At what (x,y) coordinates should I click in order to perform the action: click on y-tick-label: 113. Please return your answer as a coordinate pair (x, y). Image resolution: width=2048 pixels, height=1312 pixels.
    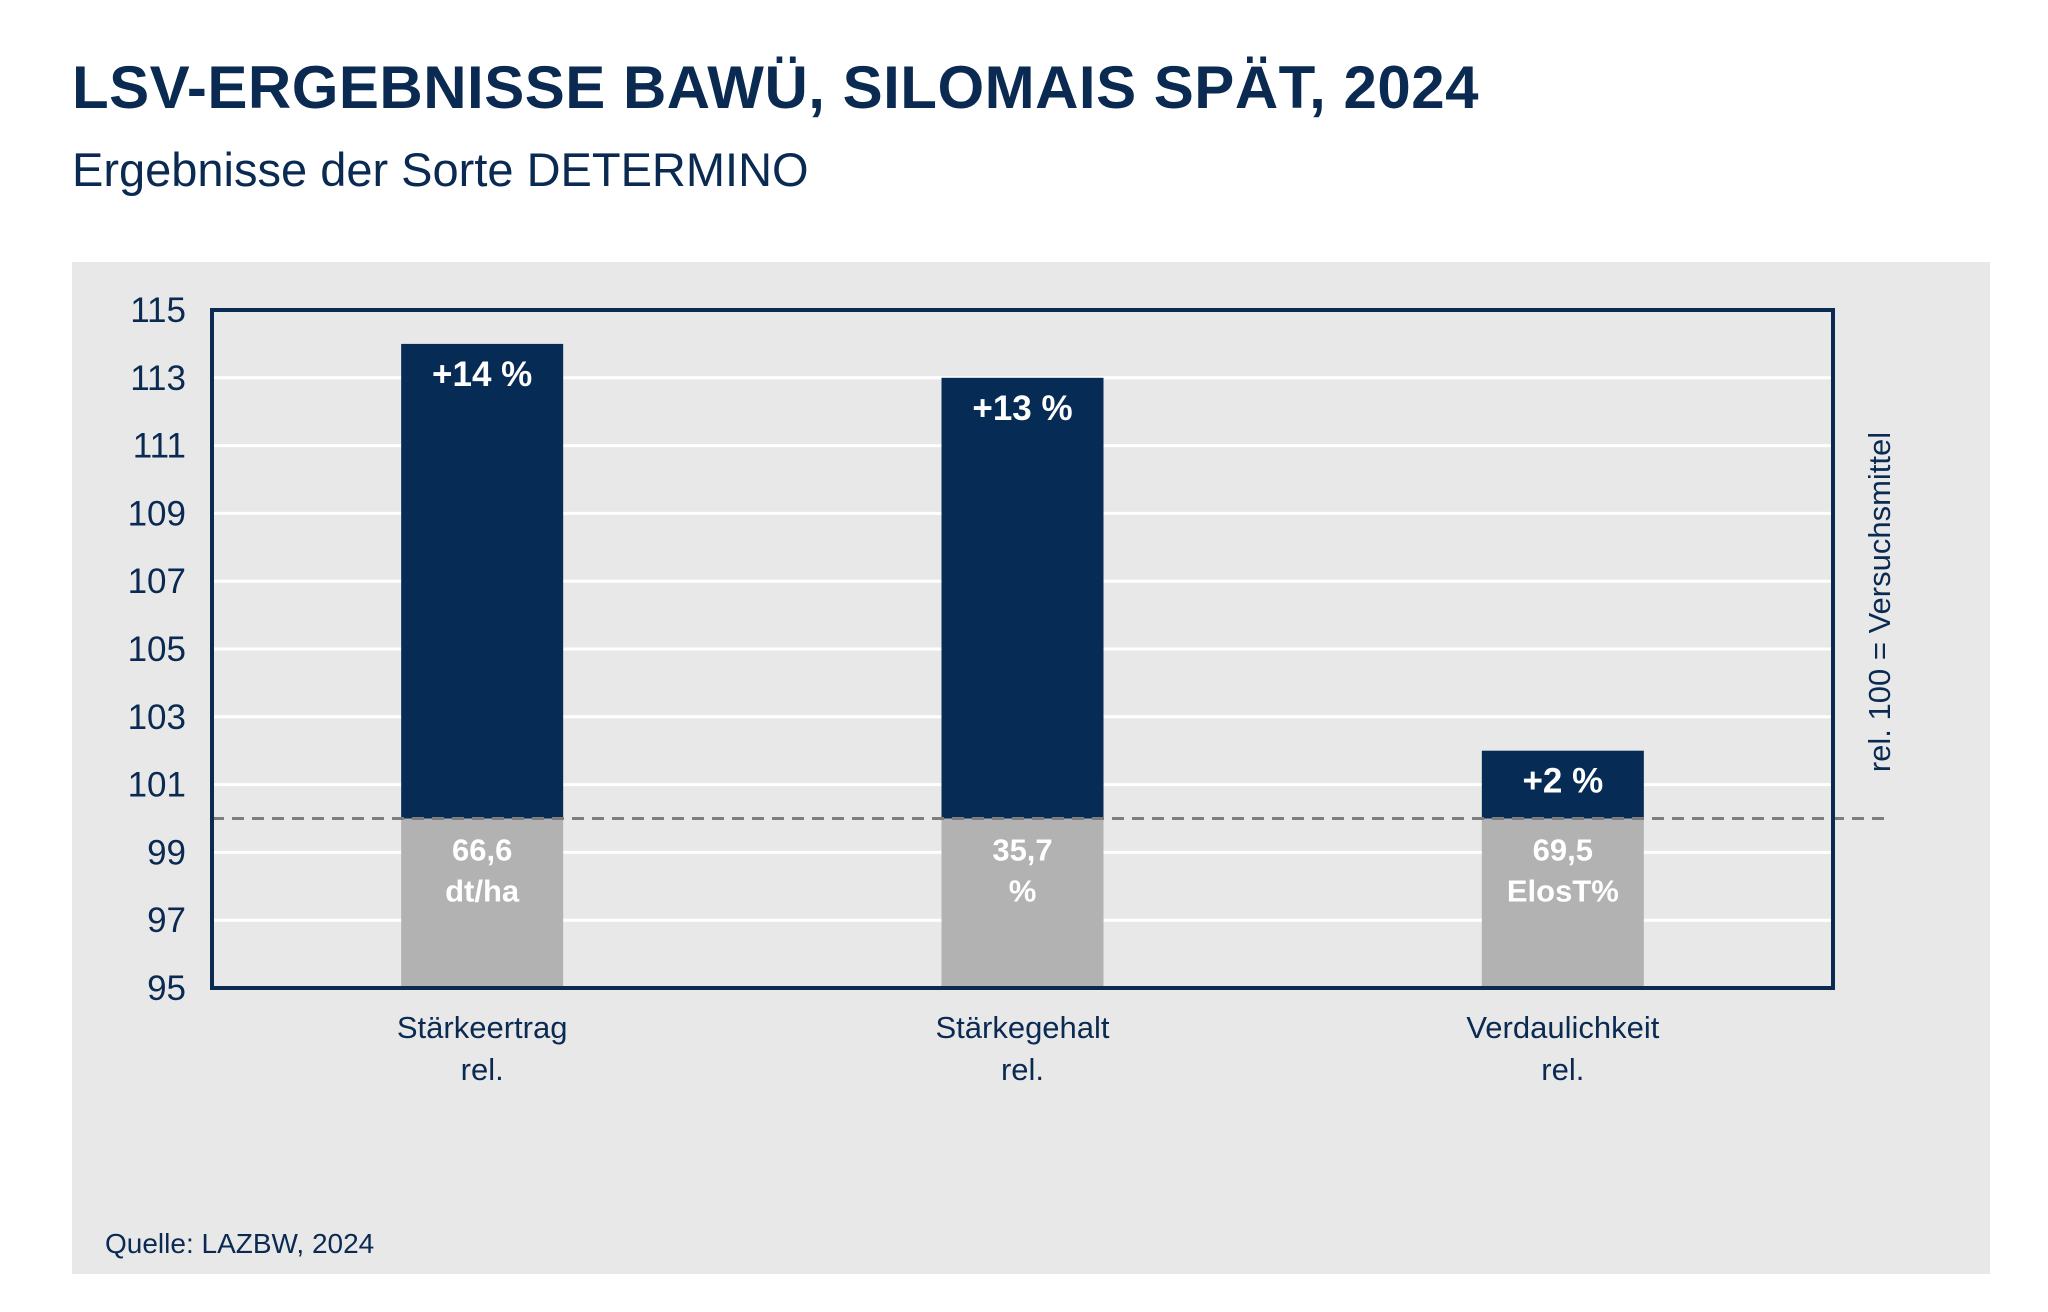
    Looking at the image, I should click on (158, 378).